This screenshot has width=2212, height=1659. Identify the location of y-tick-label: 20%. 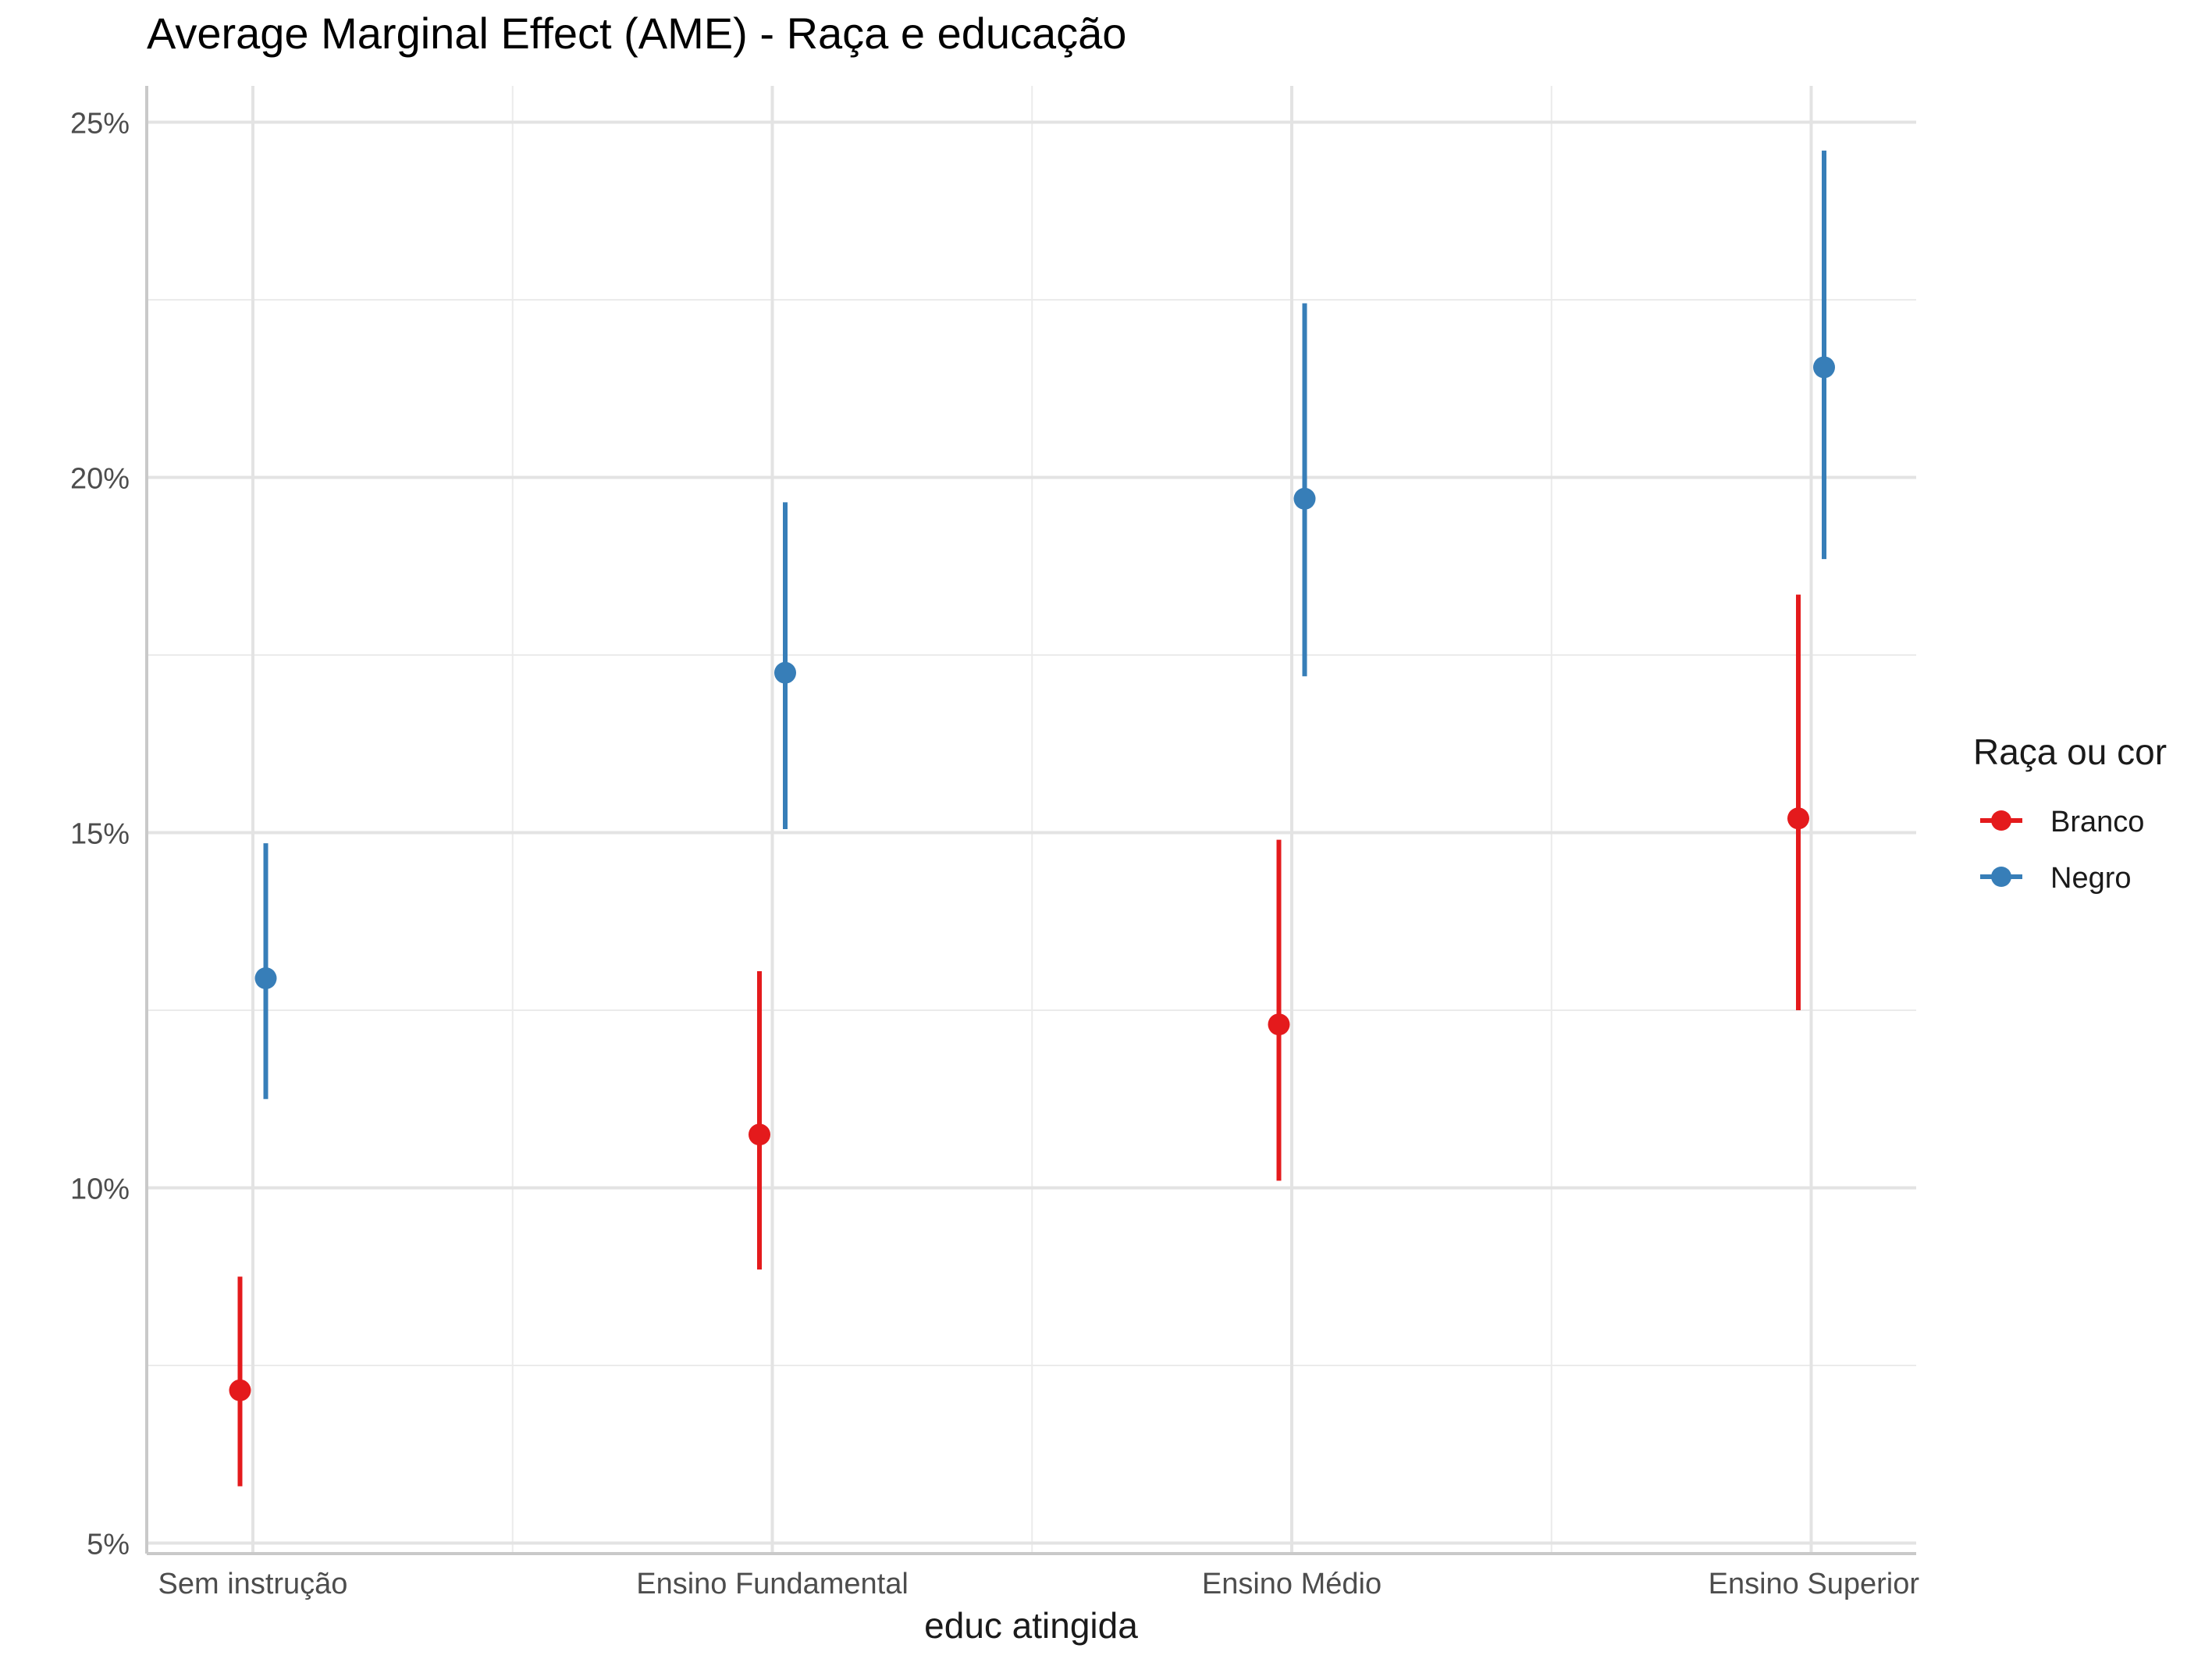
(100, 480).